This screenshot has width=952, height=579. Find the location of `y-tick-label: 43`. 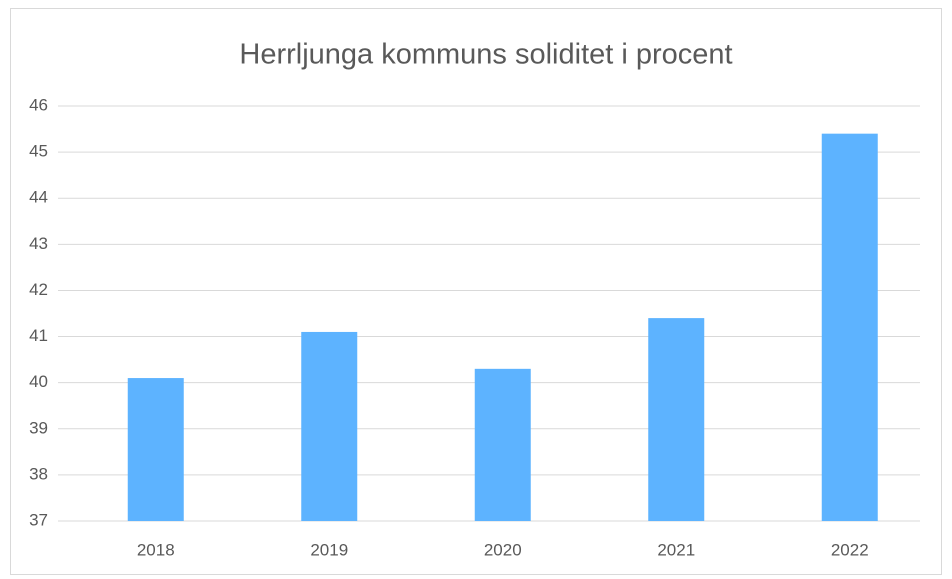

y-tick-label: 43 is located at coordinates (38, 243).